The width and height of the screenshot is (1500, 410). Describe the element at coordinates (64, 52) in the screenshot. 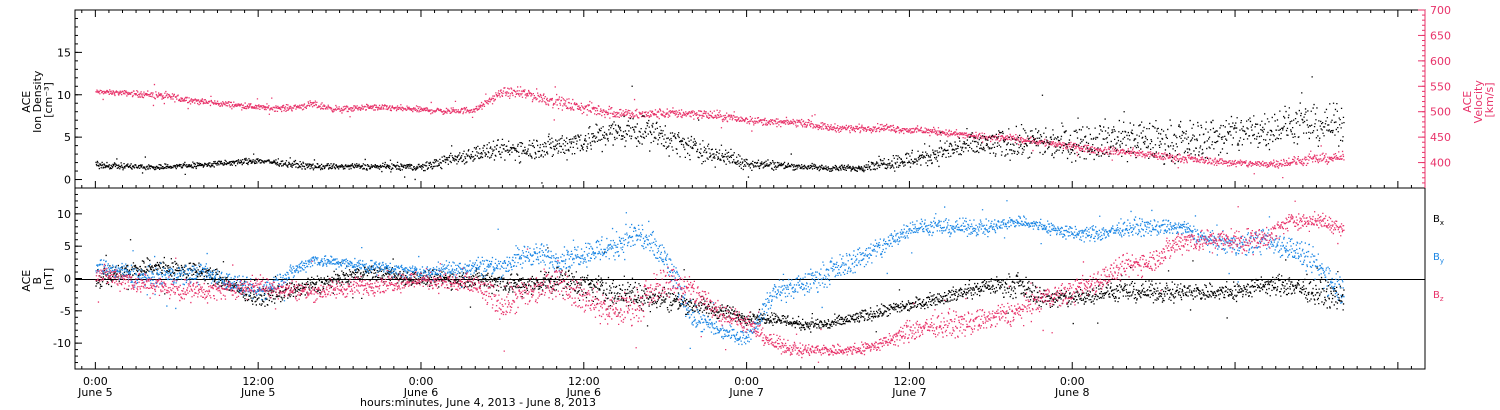

I see `ytick-left-label: 15` at that location.